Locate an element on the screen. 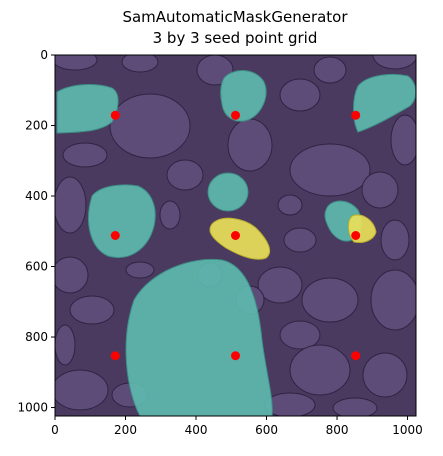 This screenshot has height=456, width=443. chart-title-line-1: SamAutomaticMaskGenerator is located at coordinates (235, 17).